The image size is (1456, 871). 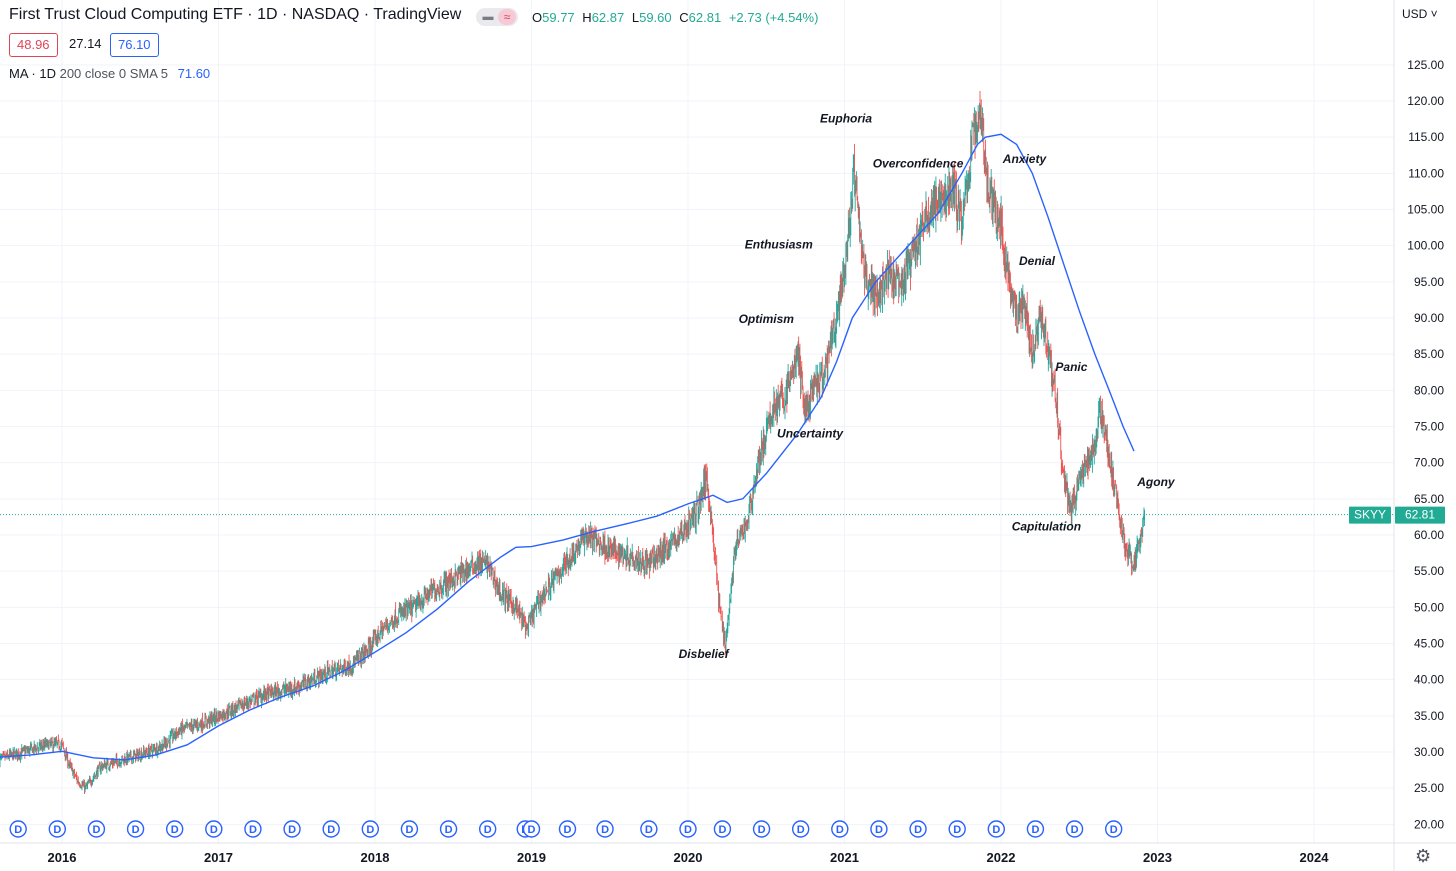 I want to click on phase-annotation: Optimism, so click(x=767, y=319).